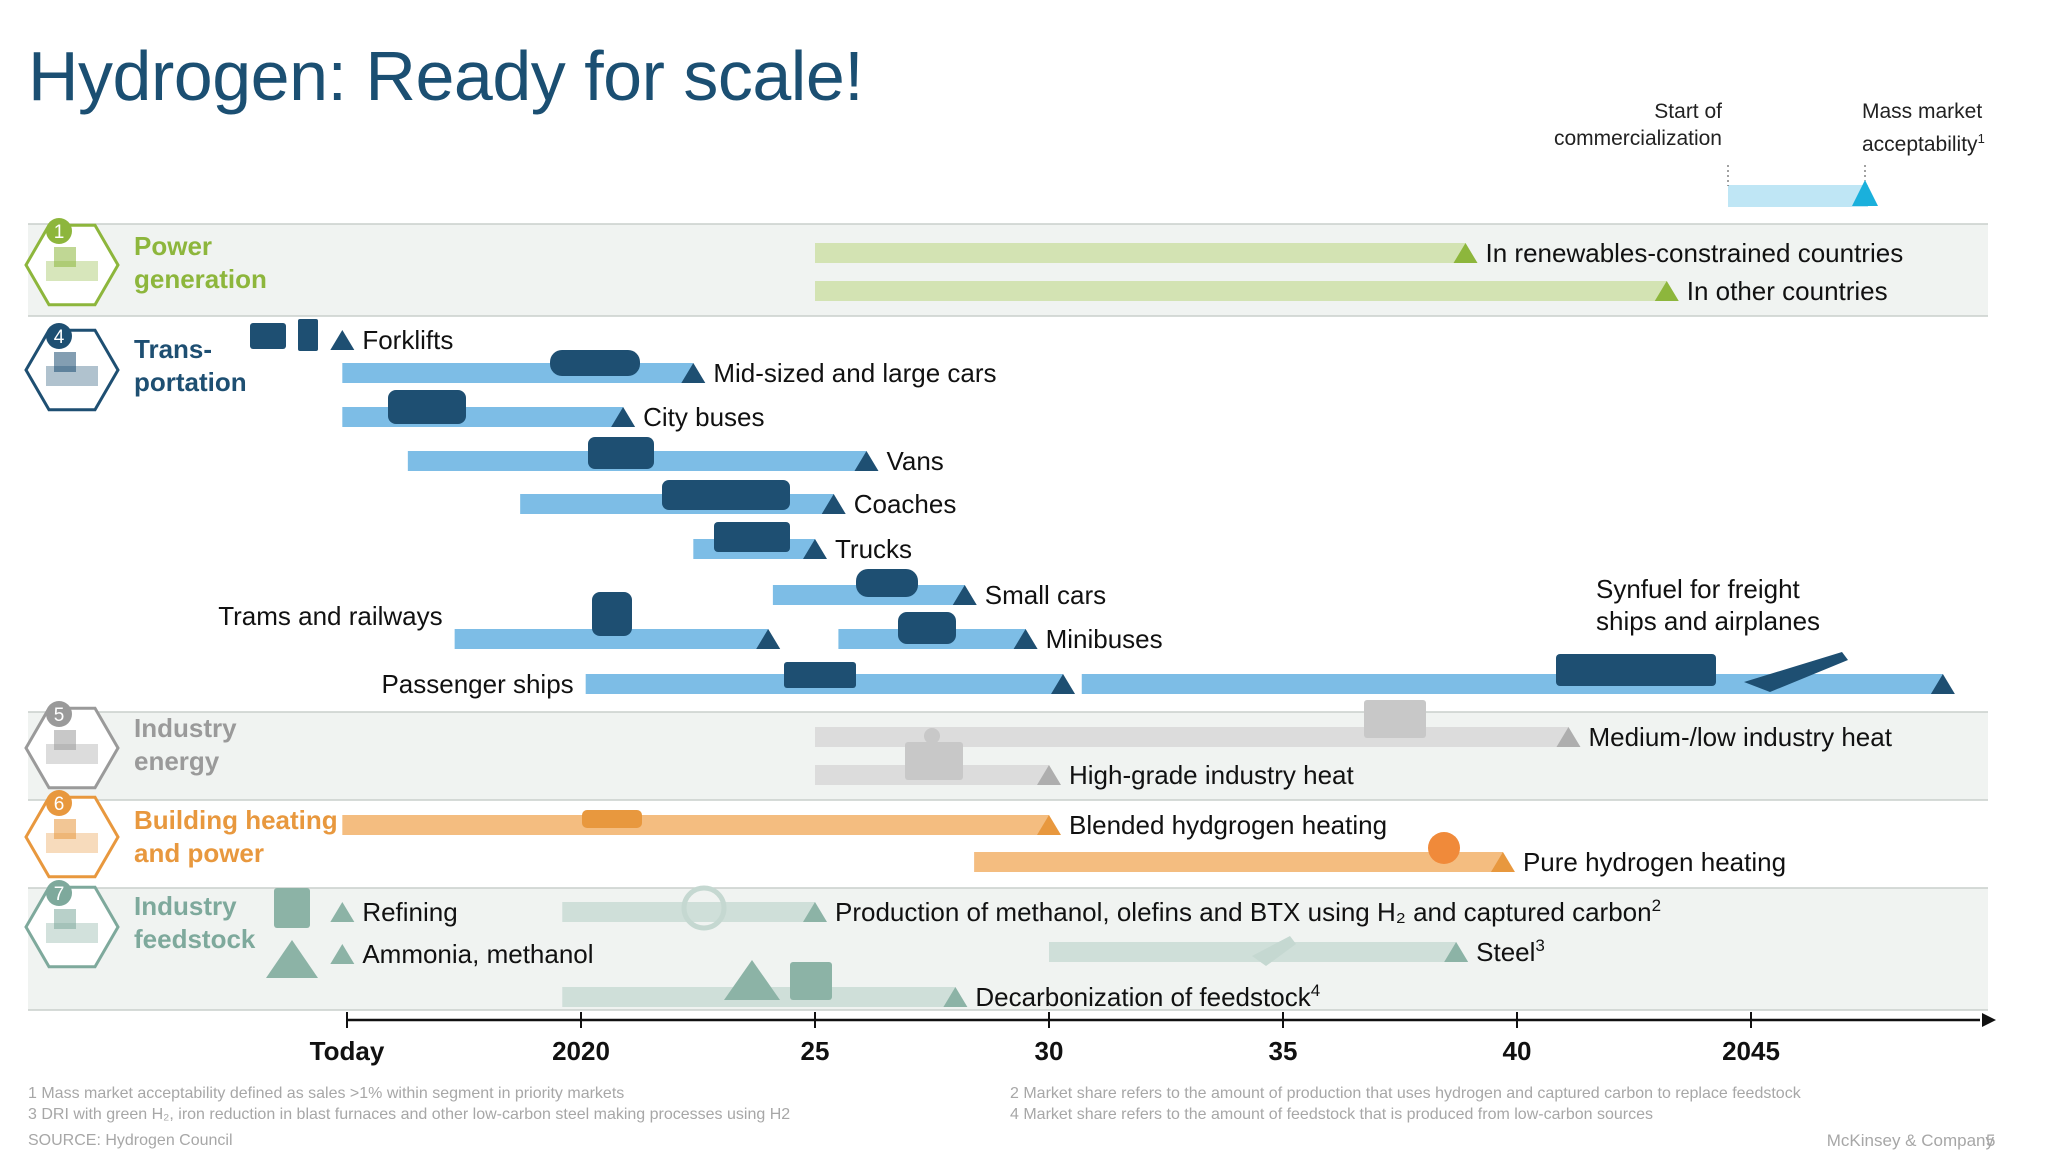 Image resolution: width=2048 pixels, height=1152 pixels. I want to click on bar-in-other-countries-marker, so click(1666, 291).